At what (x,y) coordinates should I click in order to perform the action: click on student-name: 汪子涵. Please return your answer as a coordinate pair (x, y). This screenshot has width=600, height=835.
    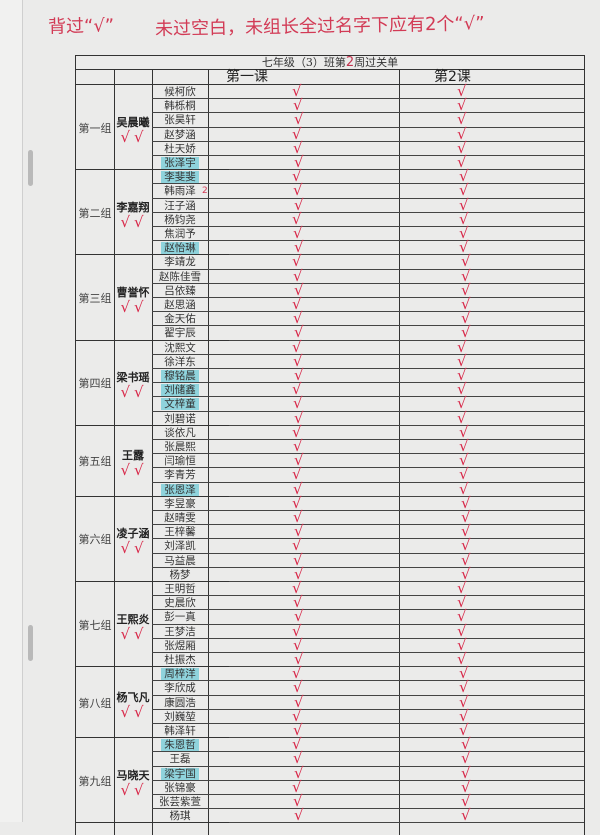
    Looking at the image, I should click on (180, 206).